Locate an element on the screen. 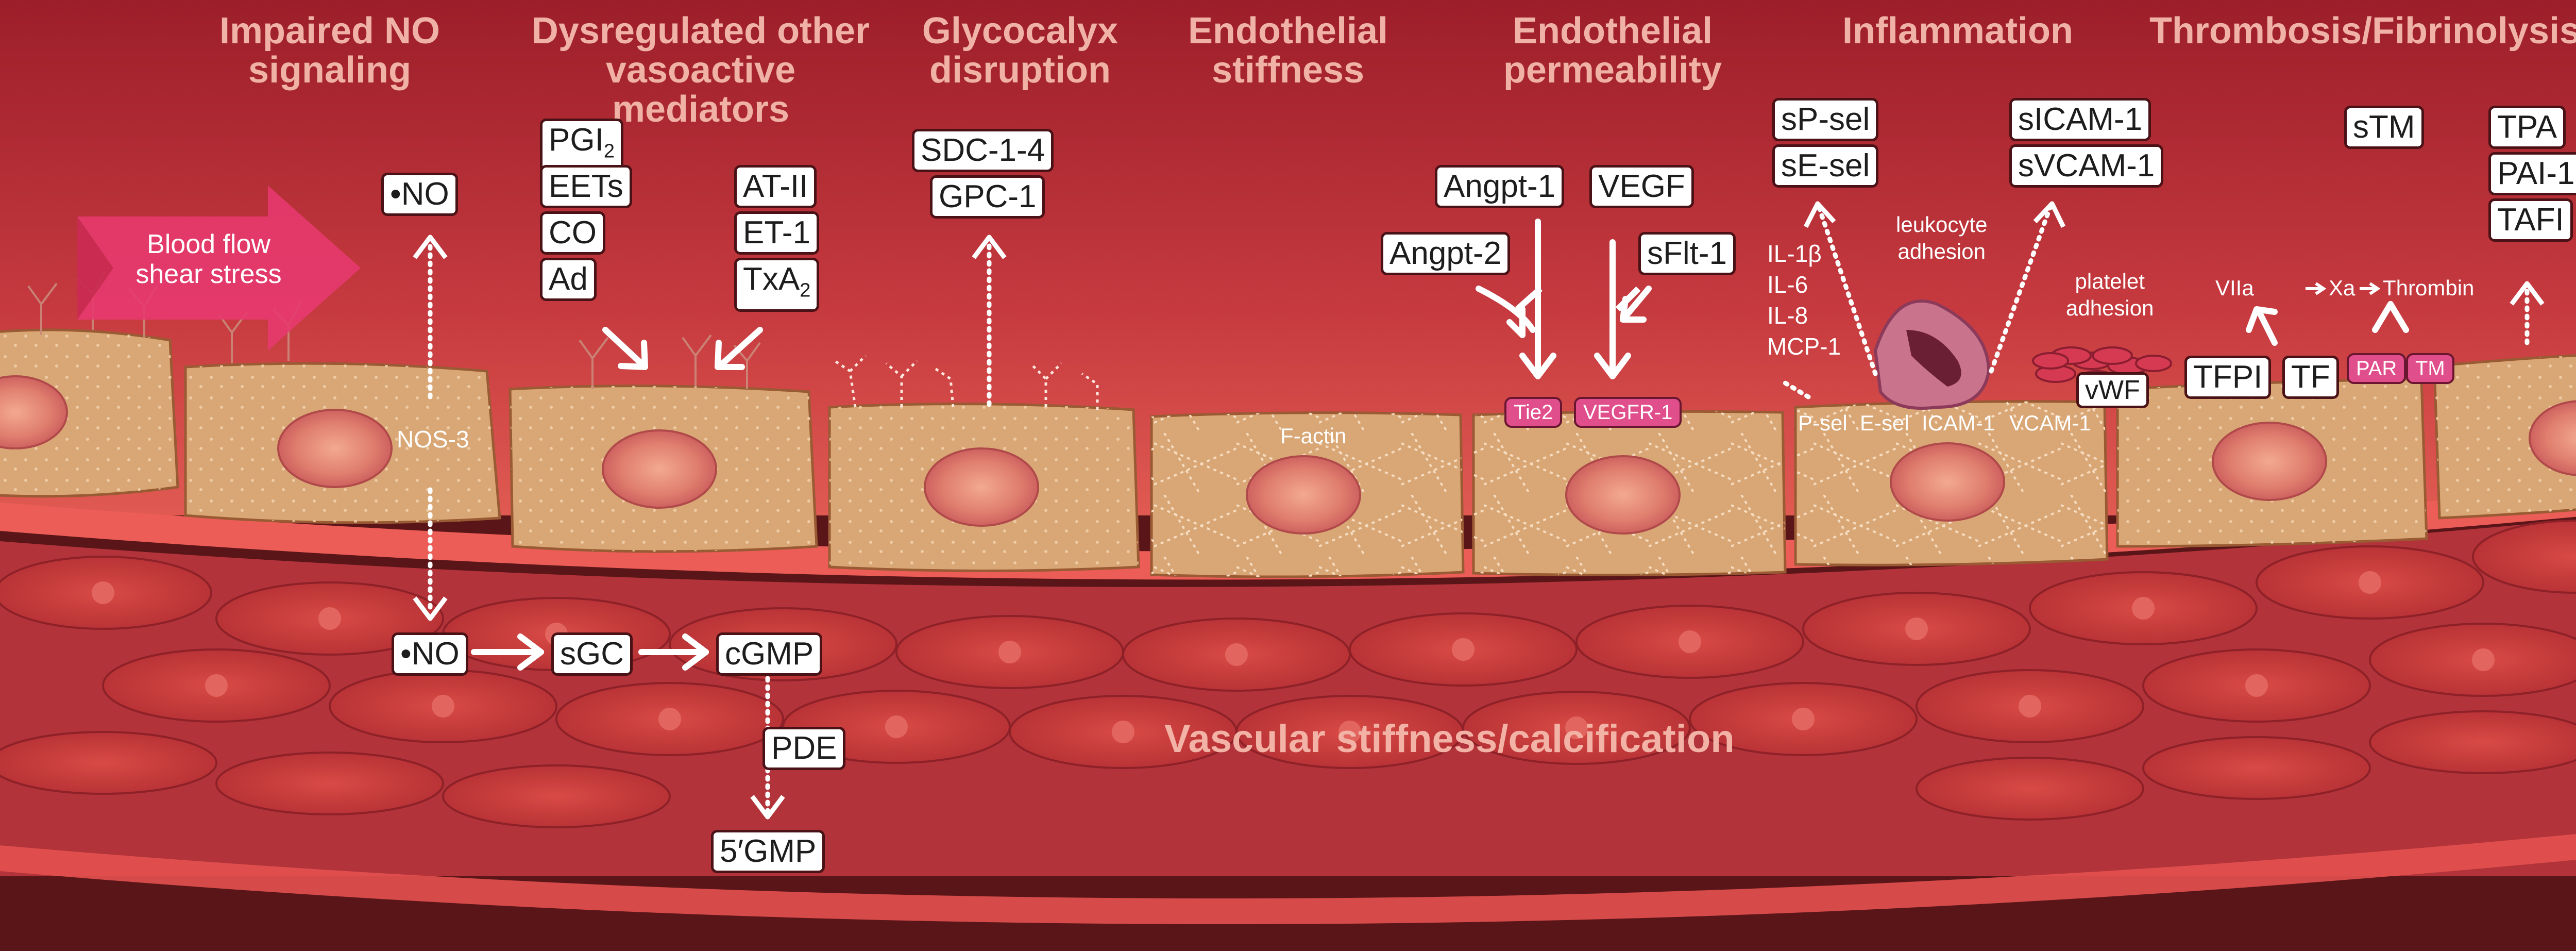 The image size is (2576, 951). cytokine-il6: IL-6 is located at coordinates (1787, 285).